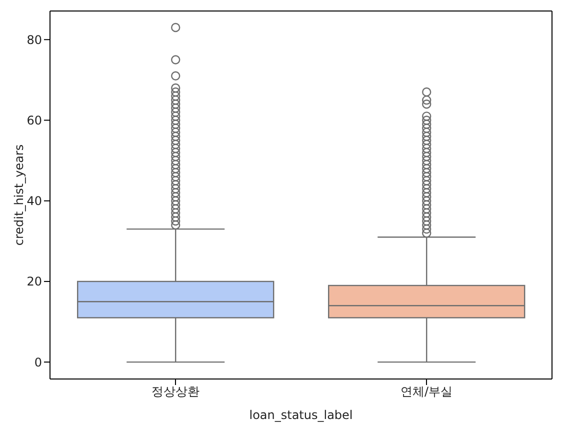 This screenshot has height=430, width=561. I want to click on x-tick-label: 정상상환, so click(176, 391).